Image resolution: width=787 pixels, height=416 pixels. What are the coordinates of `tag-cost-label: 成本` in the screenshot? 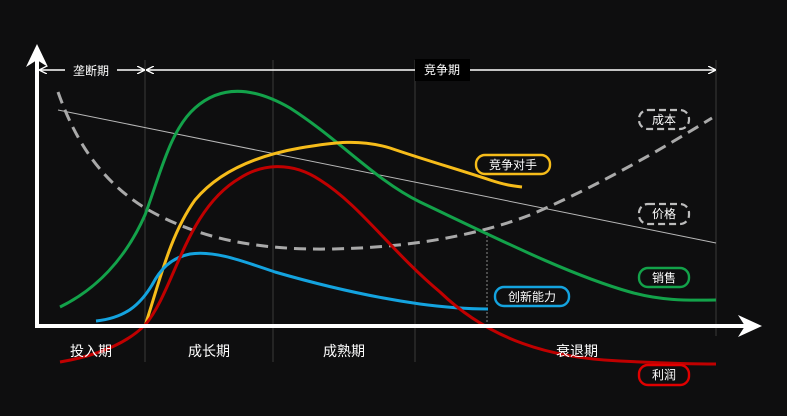 It's located at (664, 120).